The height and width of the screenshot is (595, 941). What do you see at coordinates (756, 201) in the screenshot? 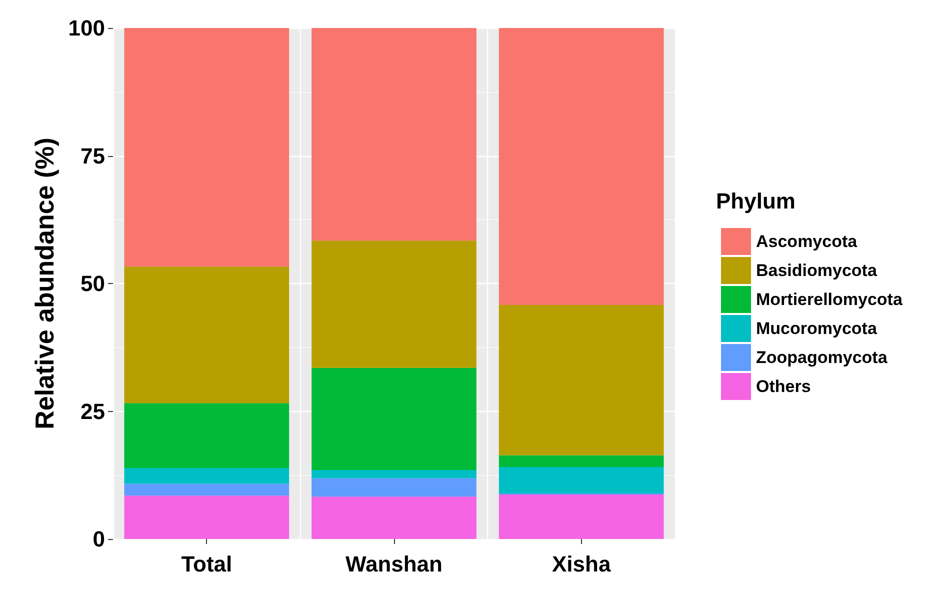
I see `legend-title: Phylum` at bounding box center [756, 201].